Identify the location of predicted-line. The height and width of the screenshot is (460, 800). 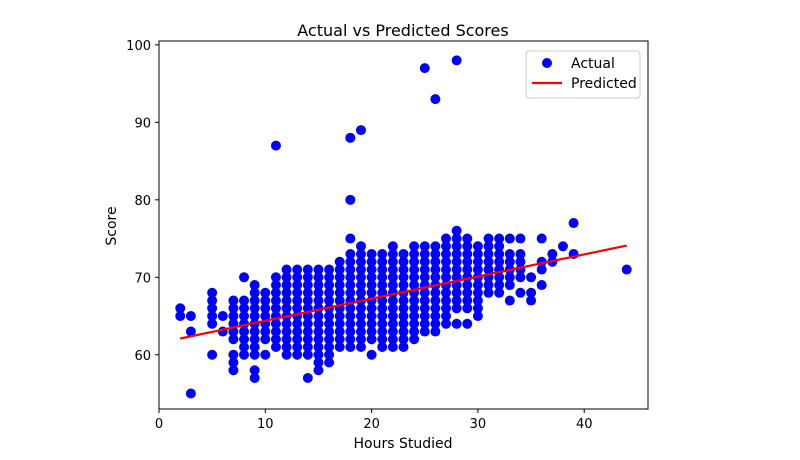
(403, 292).